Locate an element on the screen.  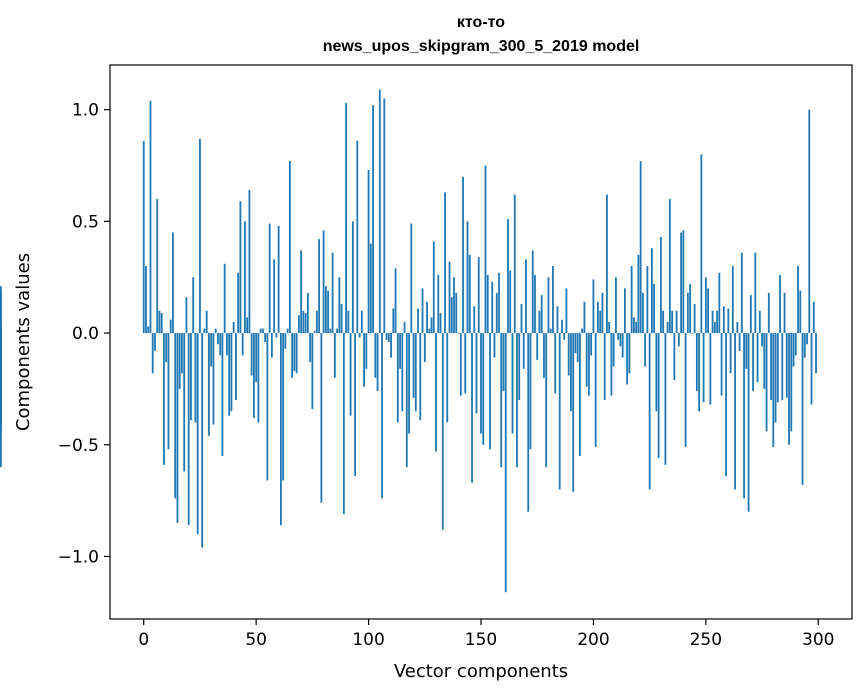
x-tick-label-250: 250 is located at coordinates (706, 640).